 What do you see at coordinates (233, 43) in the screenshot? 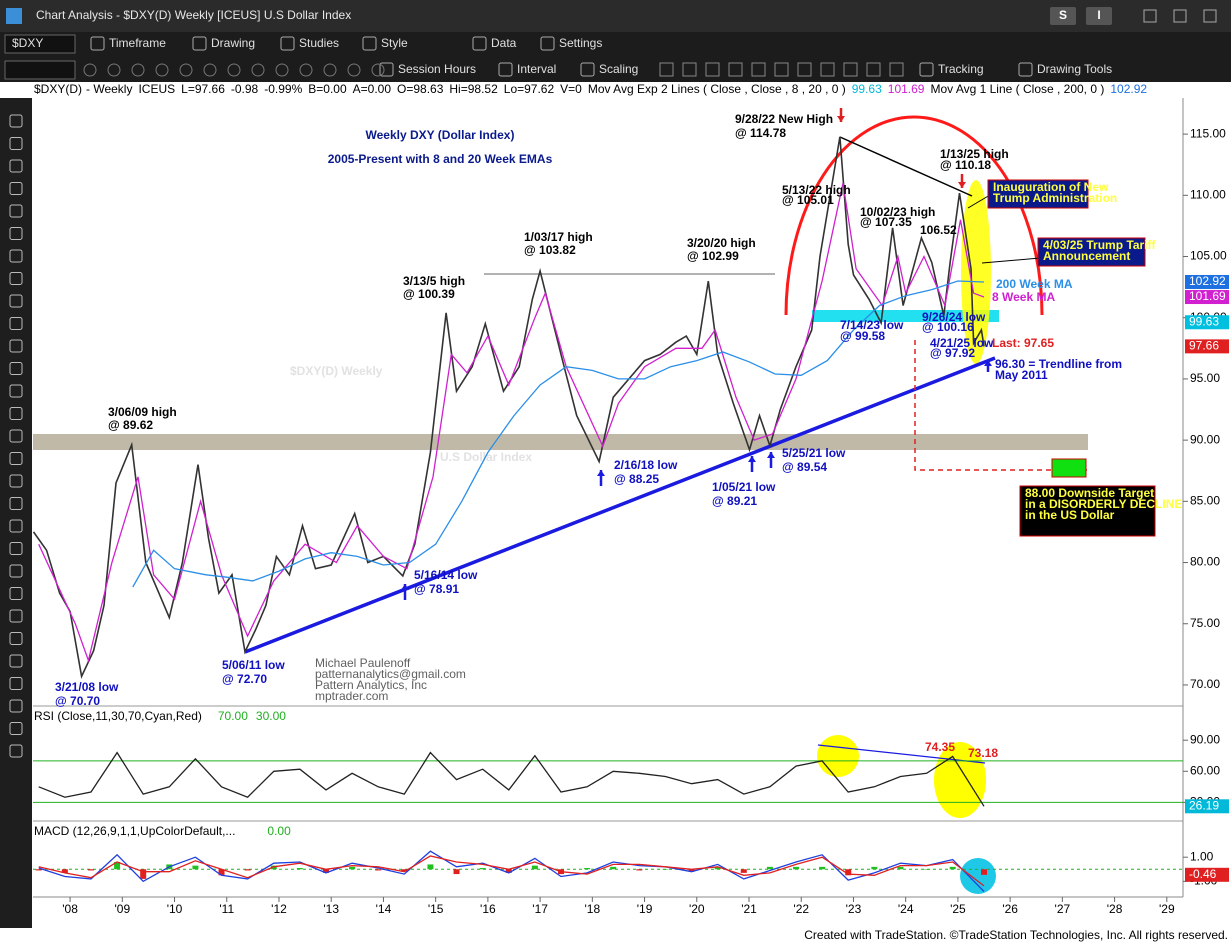
I see `toolbar-item: Drawing` at bounding box center [233, 43].